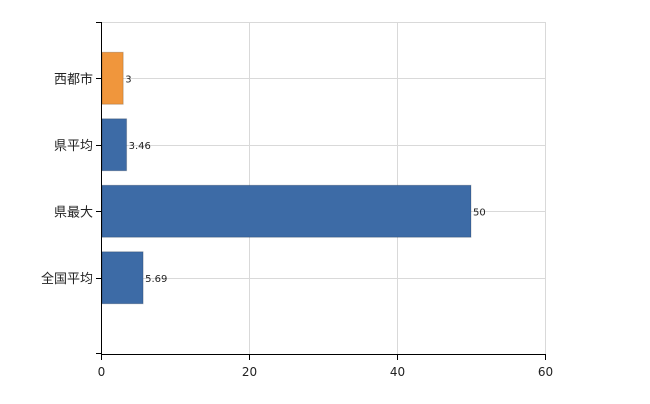  What do you see at coordinates (102, 372) in the screenshot?
I see `x-tick-label-0: 0` at bounding box center [102, 372].